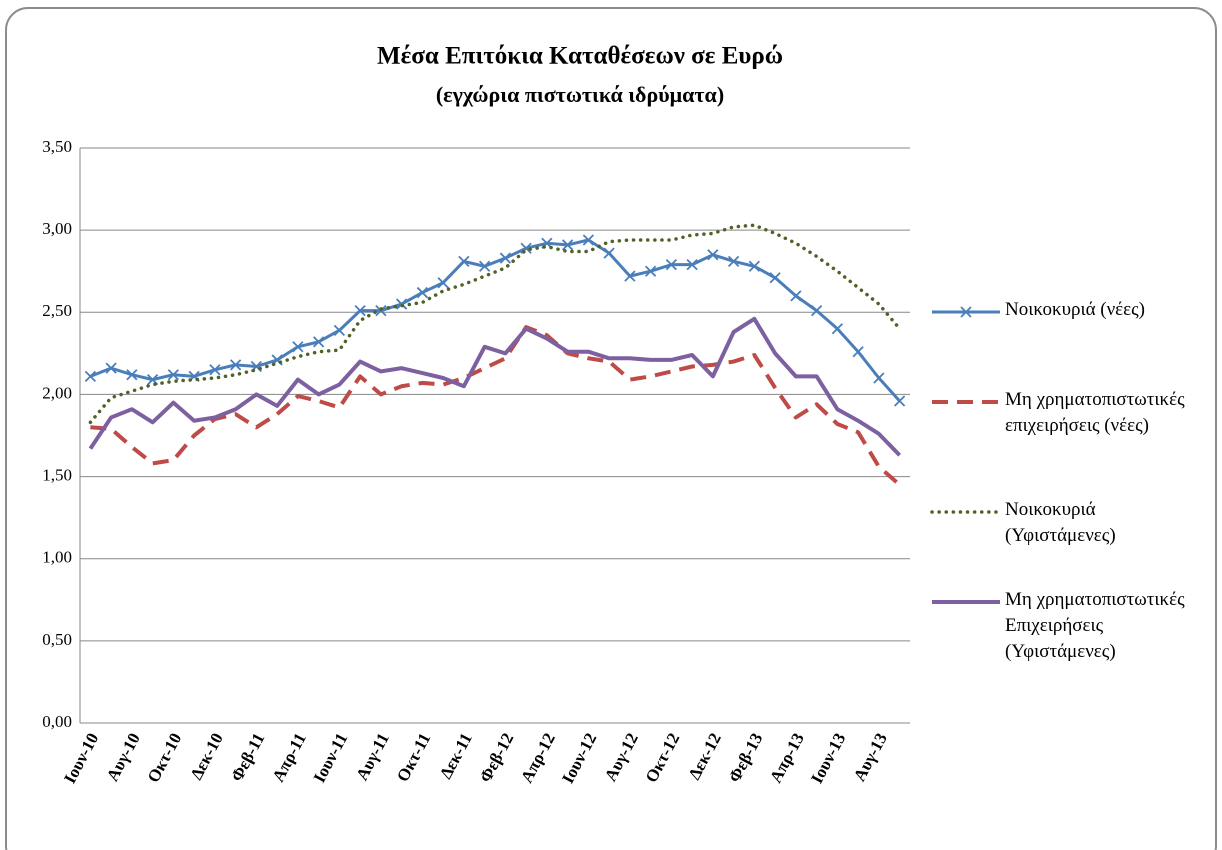 The width and height of the screenshot is (1222, 850). Describe the element at coordinates (57, 474) in the screenshot. I see `y-tick-label: 1,50` at that location.